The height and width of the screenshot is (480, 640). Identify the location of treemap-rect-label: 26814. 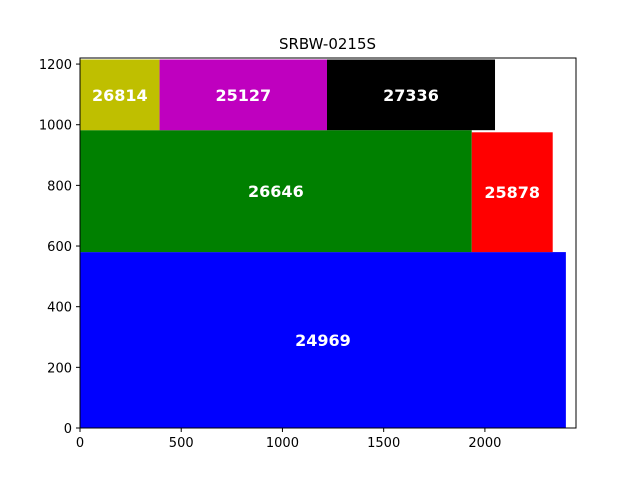
(120, 95).